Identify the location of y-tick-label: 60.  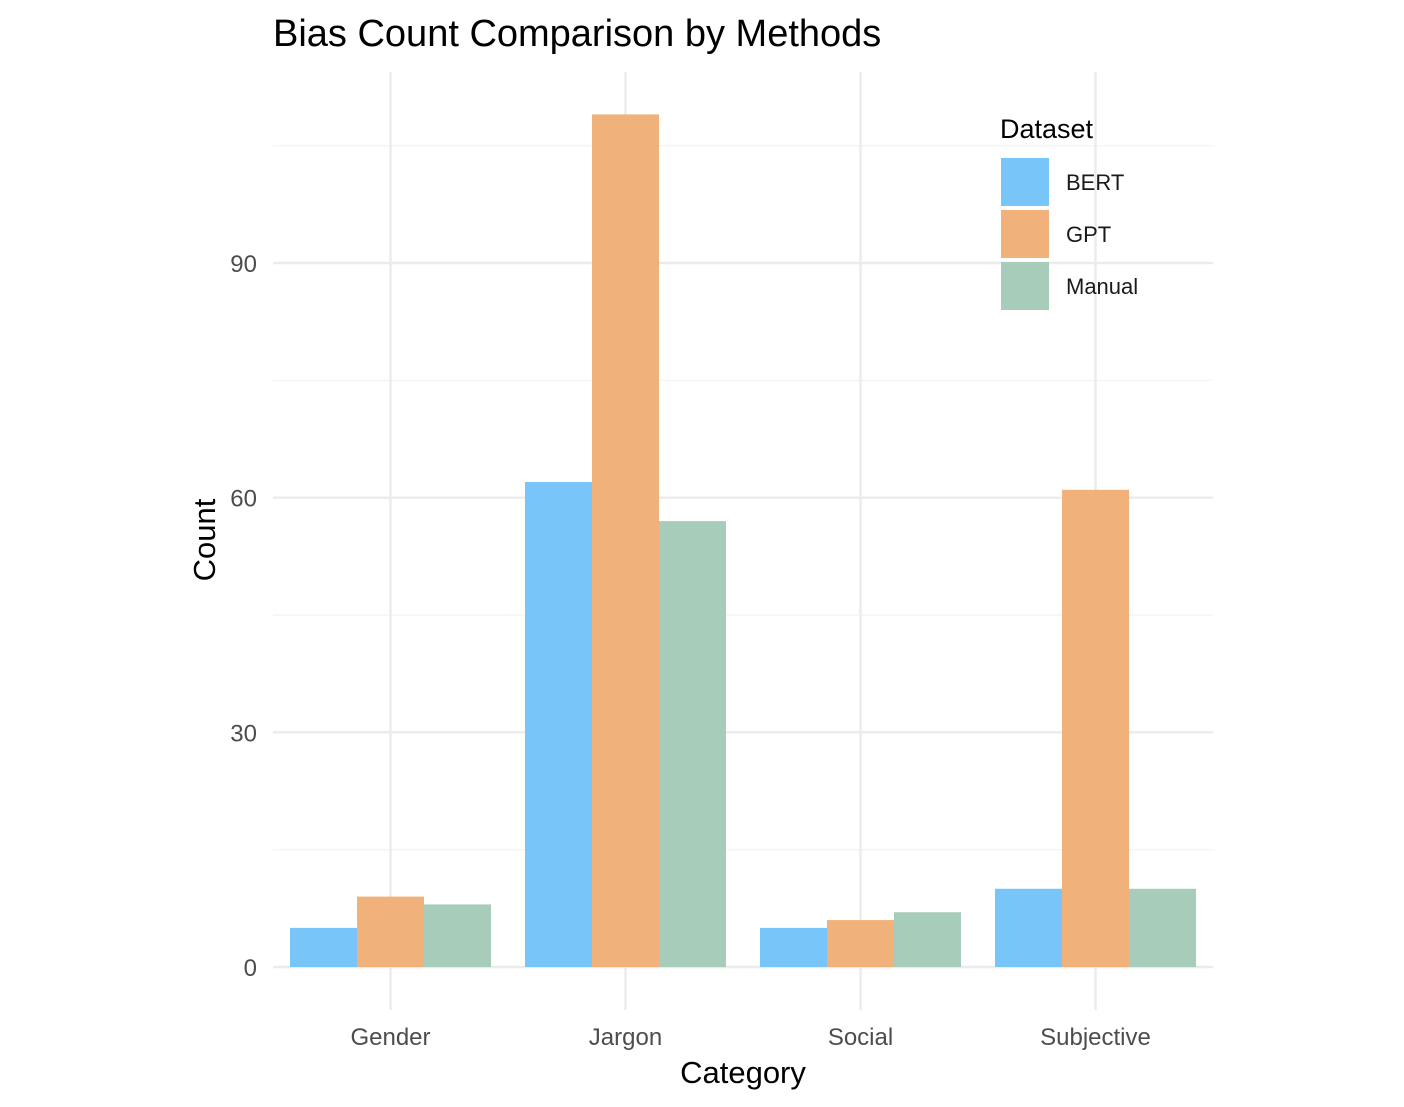
(243, 499).